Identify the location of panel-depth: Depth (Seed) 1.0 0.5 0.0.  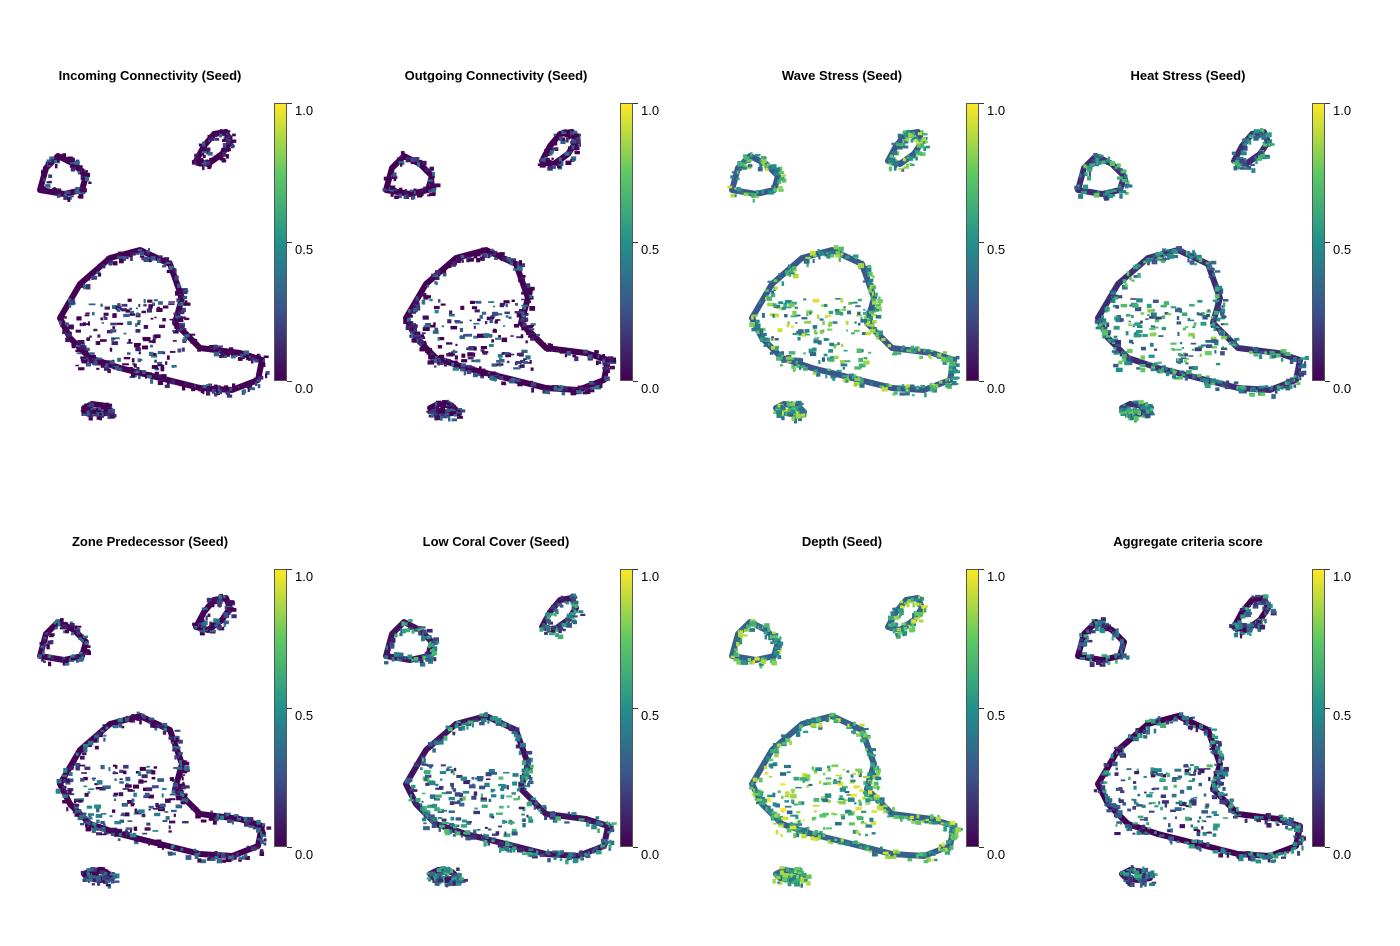
(865, 714).